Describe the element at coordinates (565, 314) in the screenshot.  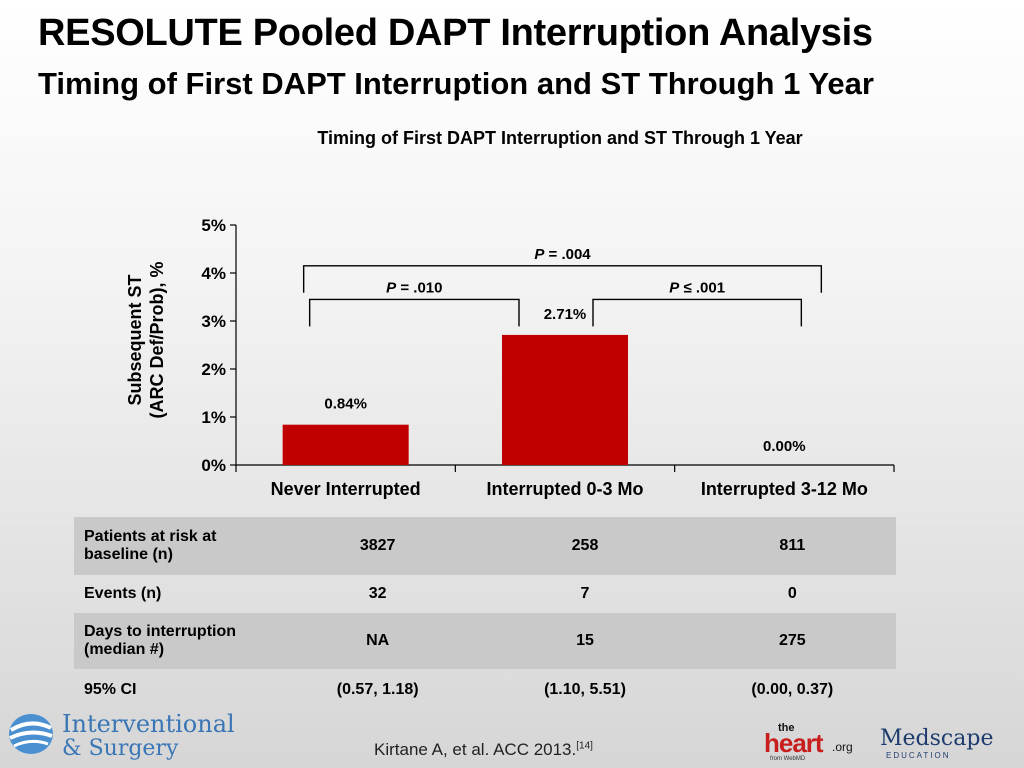
I see `data-label: 2.71%` at that location.